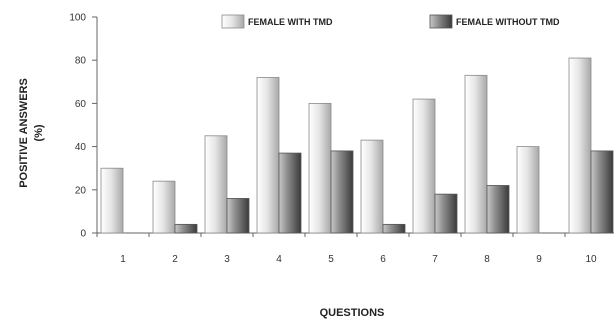 The height and width of the screenshot is (320, 614). I want to click on y-tick-label: 60, so click(81, 104).